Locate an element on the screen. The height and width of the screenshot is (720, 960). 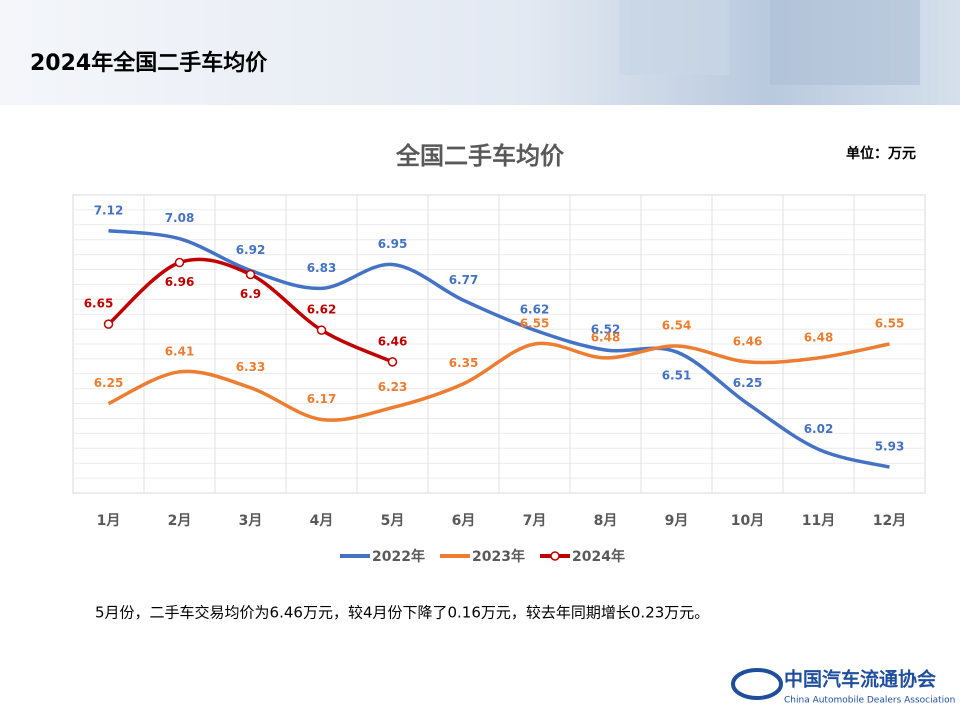
data-label: 6.96 is located at coordinates (180, 282).